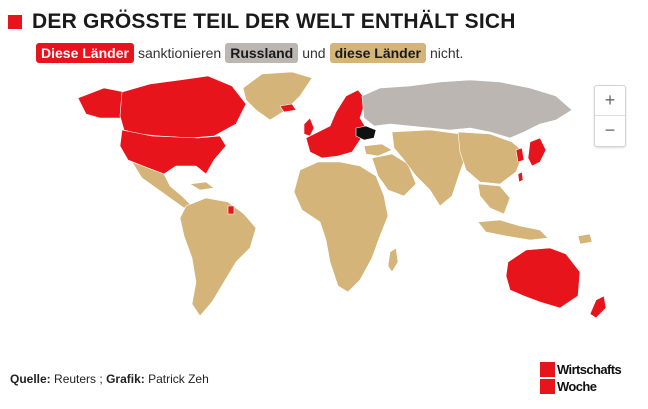 The width and height of the screenshot is (648, 409). What do you see at coordinates (543, 278) in the screenshot?
I see `region-australia` at bounding box center [543, 278].